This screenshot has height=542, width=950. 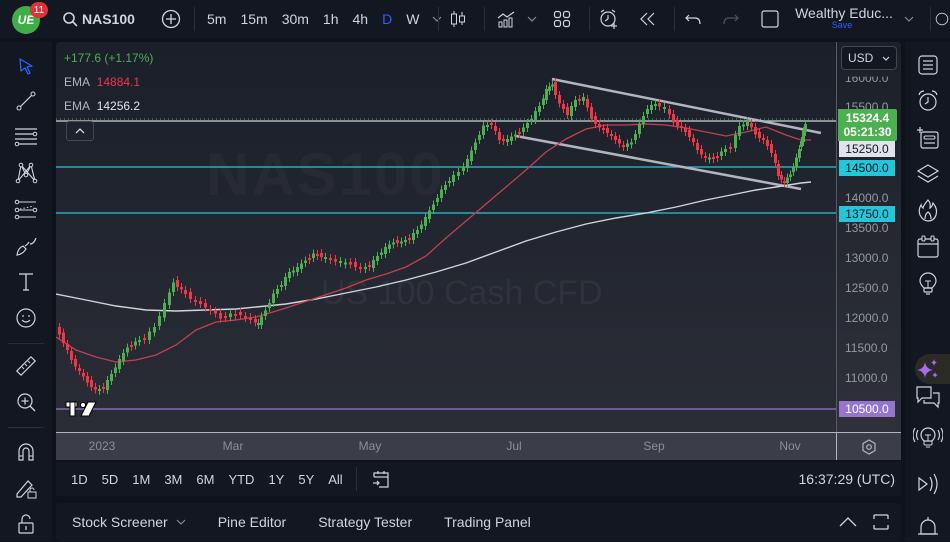 I want to click on replay-button, so click(x=648, y=19).